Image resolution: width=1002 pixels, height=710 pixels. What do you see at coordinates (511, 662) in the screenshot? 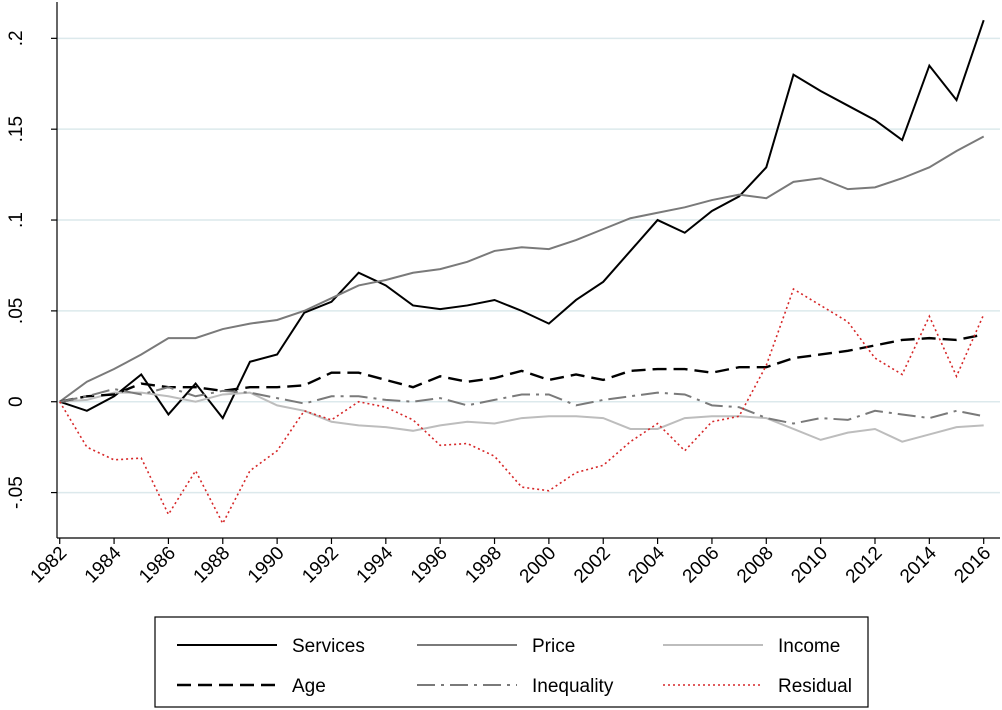
I see `legend-box` at bounding box center [511, 662].